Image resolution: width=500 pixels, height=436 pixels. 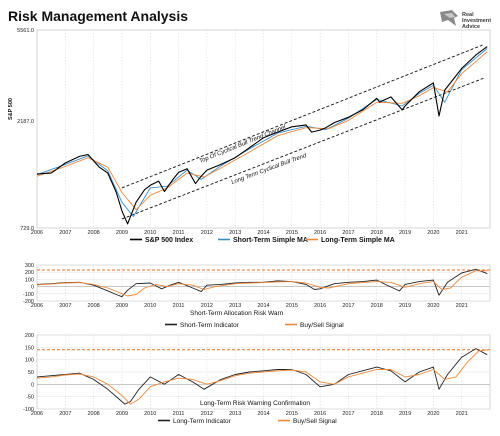 What do you see at coordinates (29, 348) in the screenshot?
I see `y-tick-label: 150` at bounding box center [29, 348].